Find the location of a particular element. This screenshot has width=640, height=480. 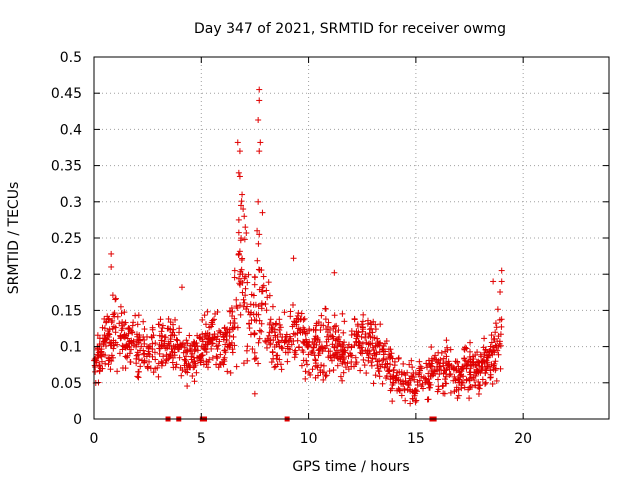

x-tick-label: 10 is located at coordinates (309, 439).